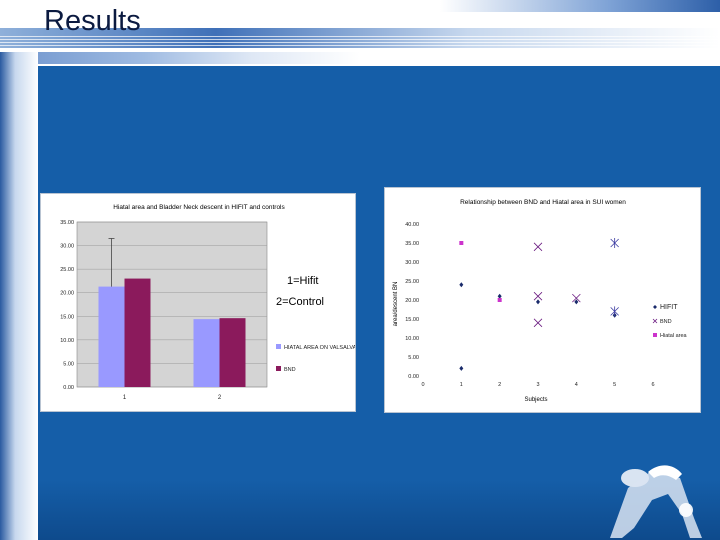  What do you see at coordinates (580, 6) in the screenshot?
I see `header-top-gradient` at bounding box center [580, 6].